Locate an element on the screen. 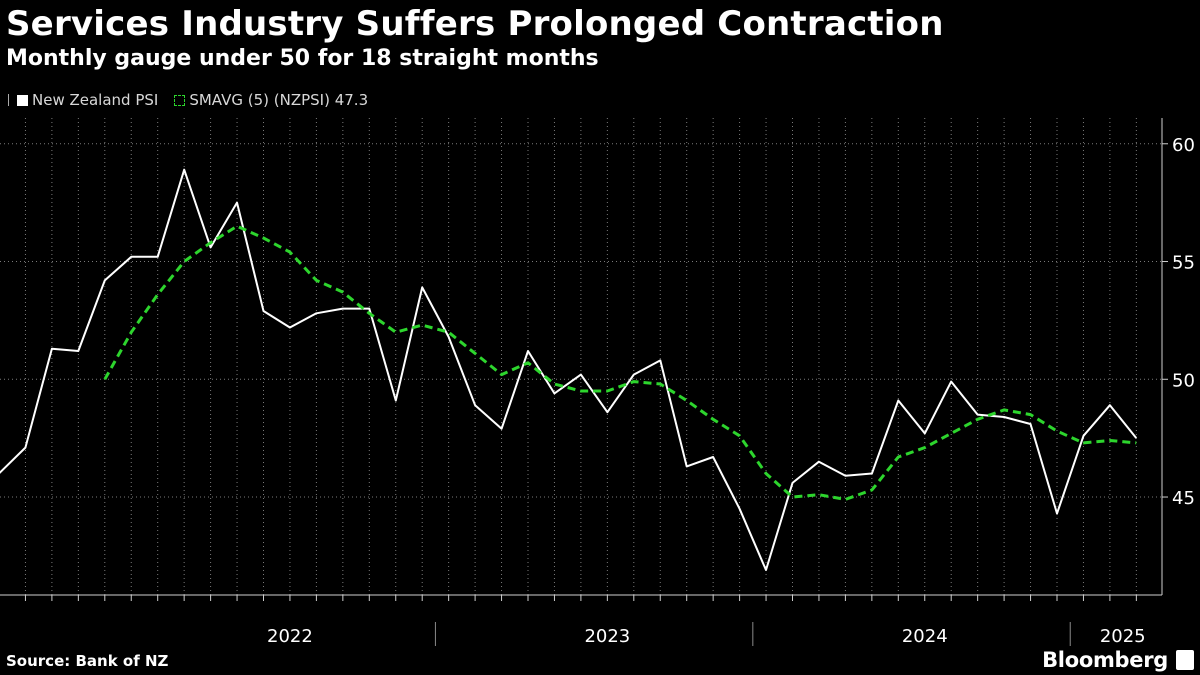  y-tick-label: 45 is located at coordinates (1183, 498).